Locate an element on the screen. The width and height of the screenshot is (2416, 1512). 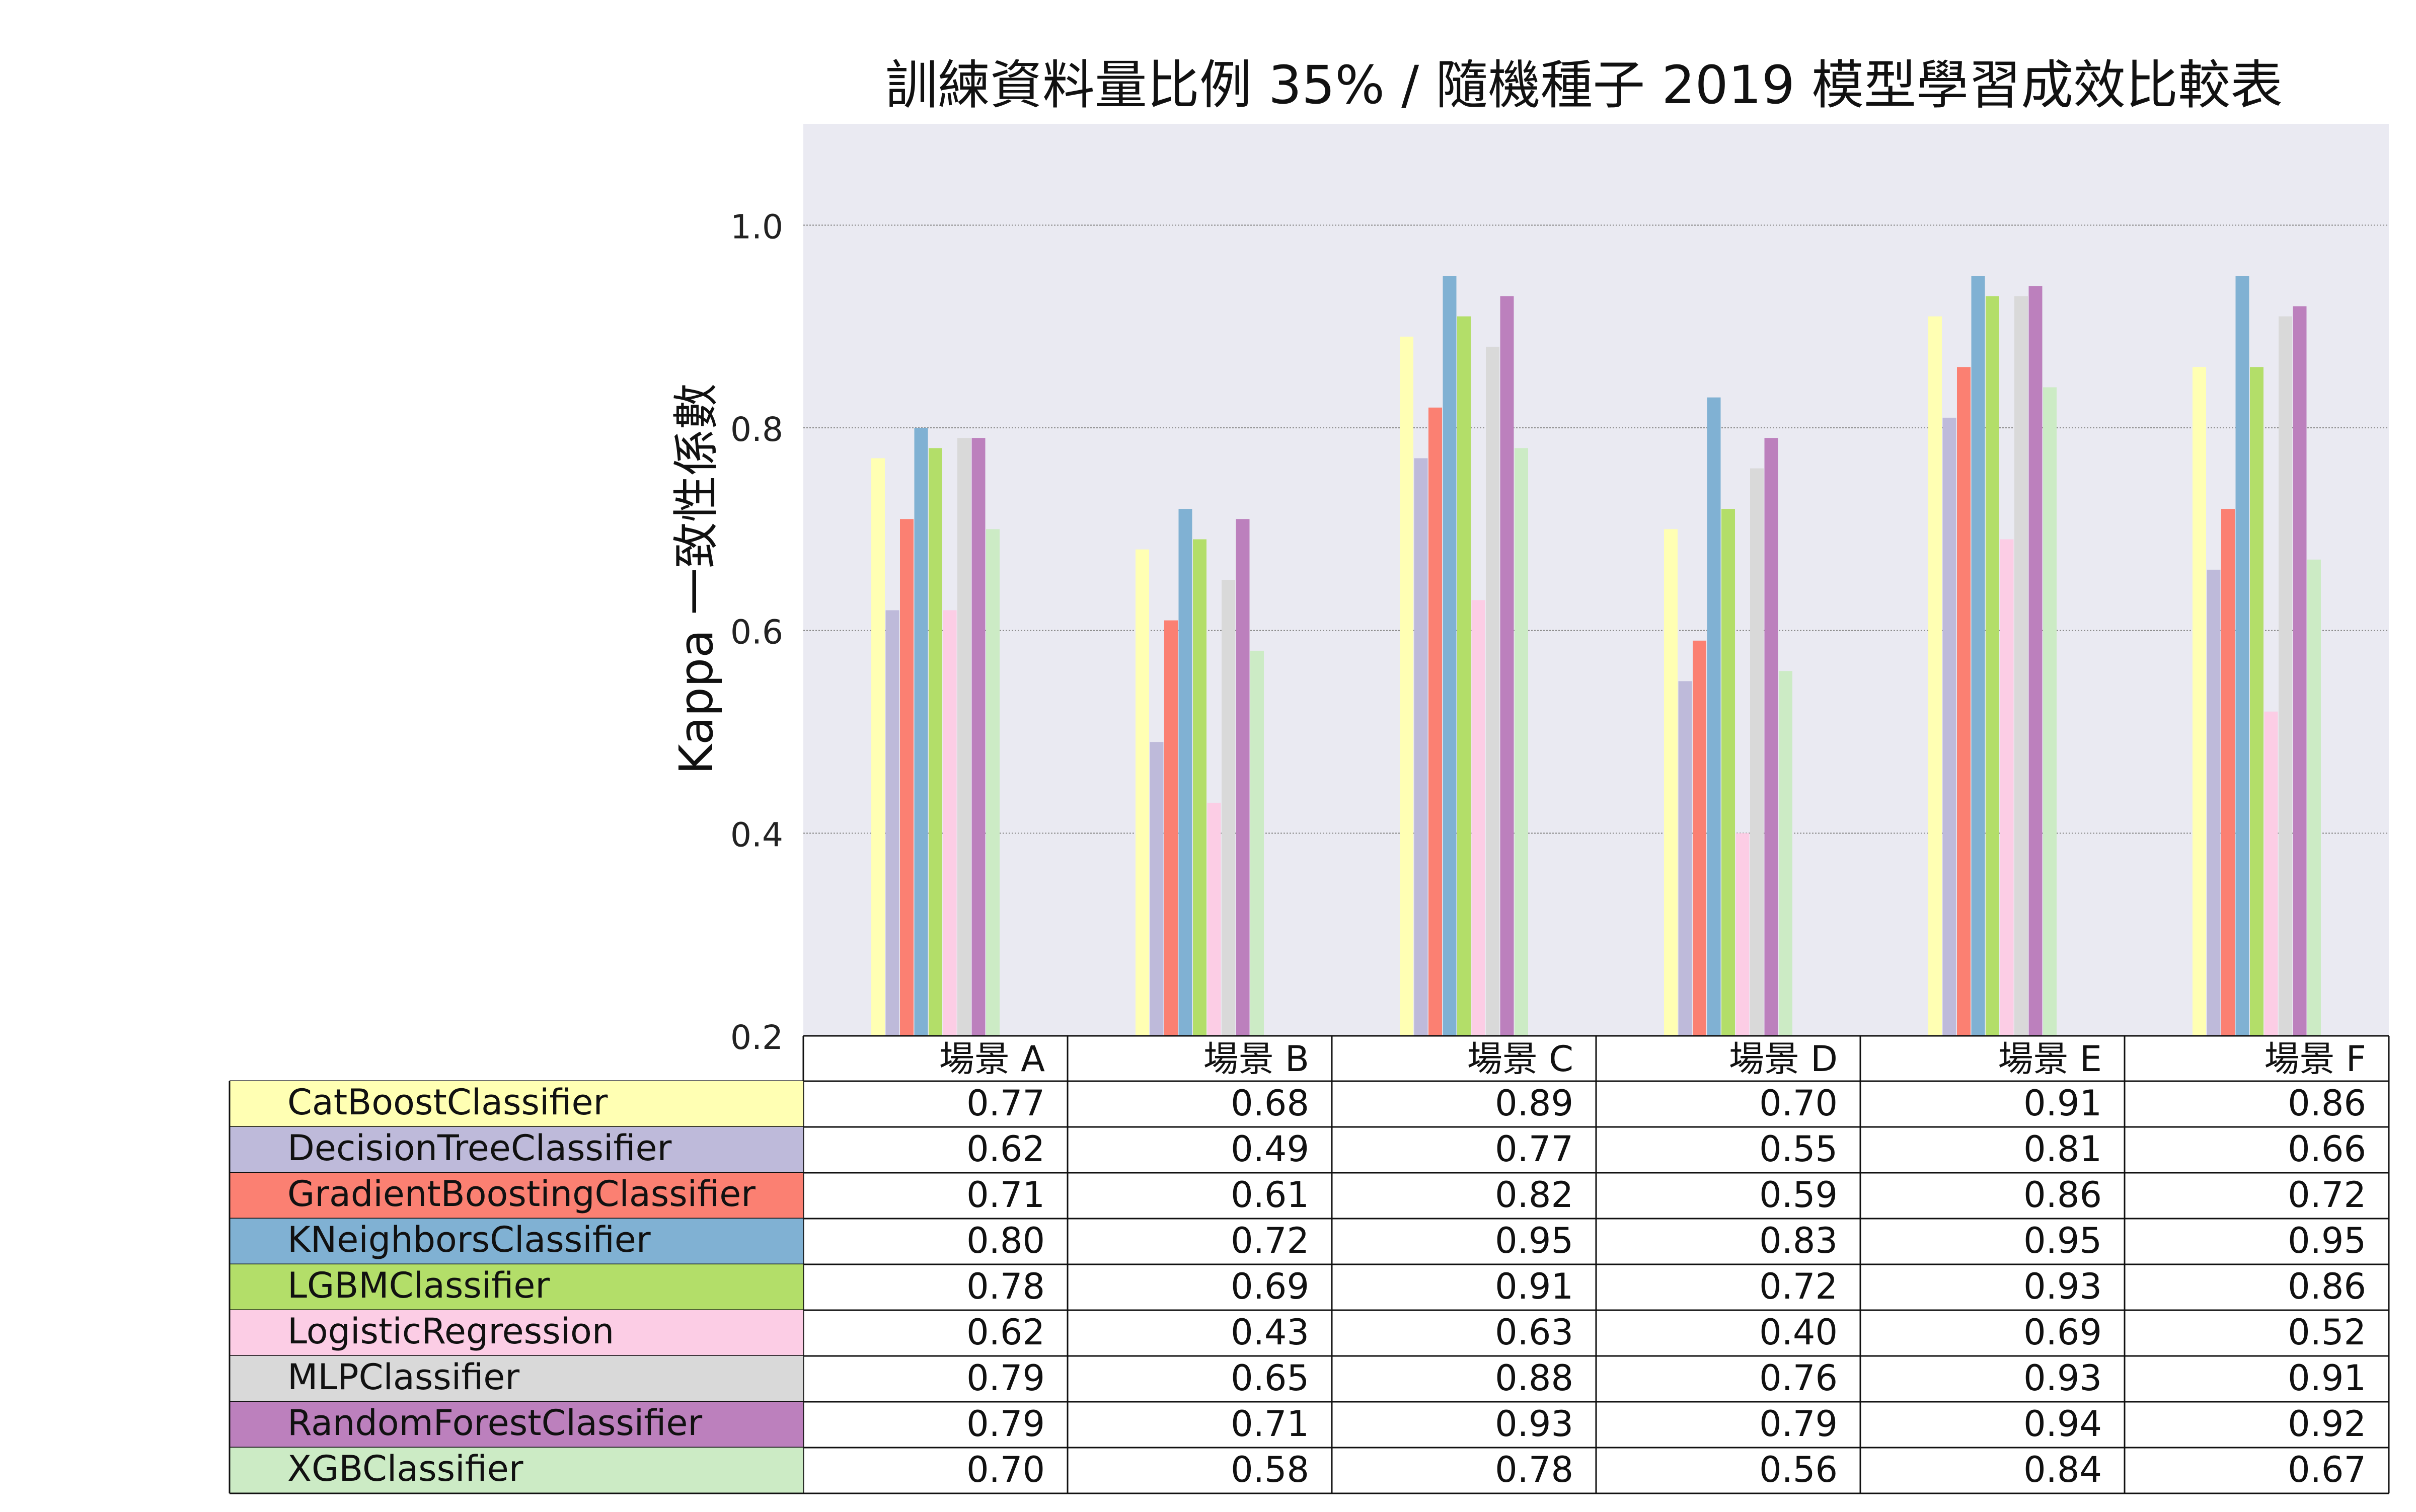
category-label: 場景 E is located at coordinates (2050, 1059).